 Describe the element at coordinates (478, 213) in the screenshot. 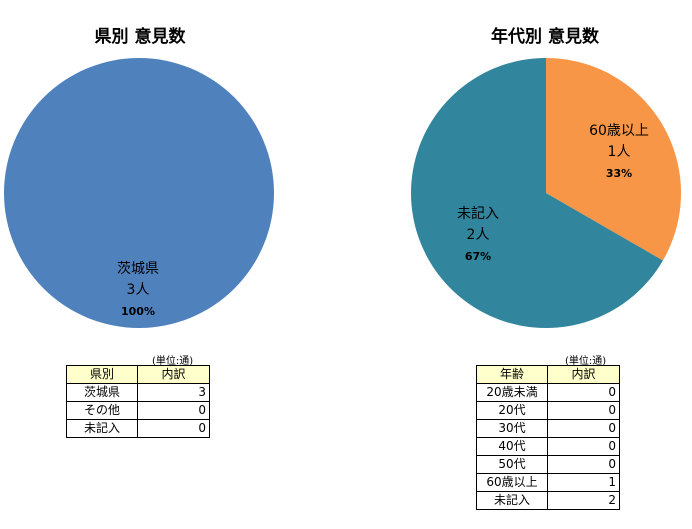

I see `slice-label: 未記入` at that location.